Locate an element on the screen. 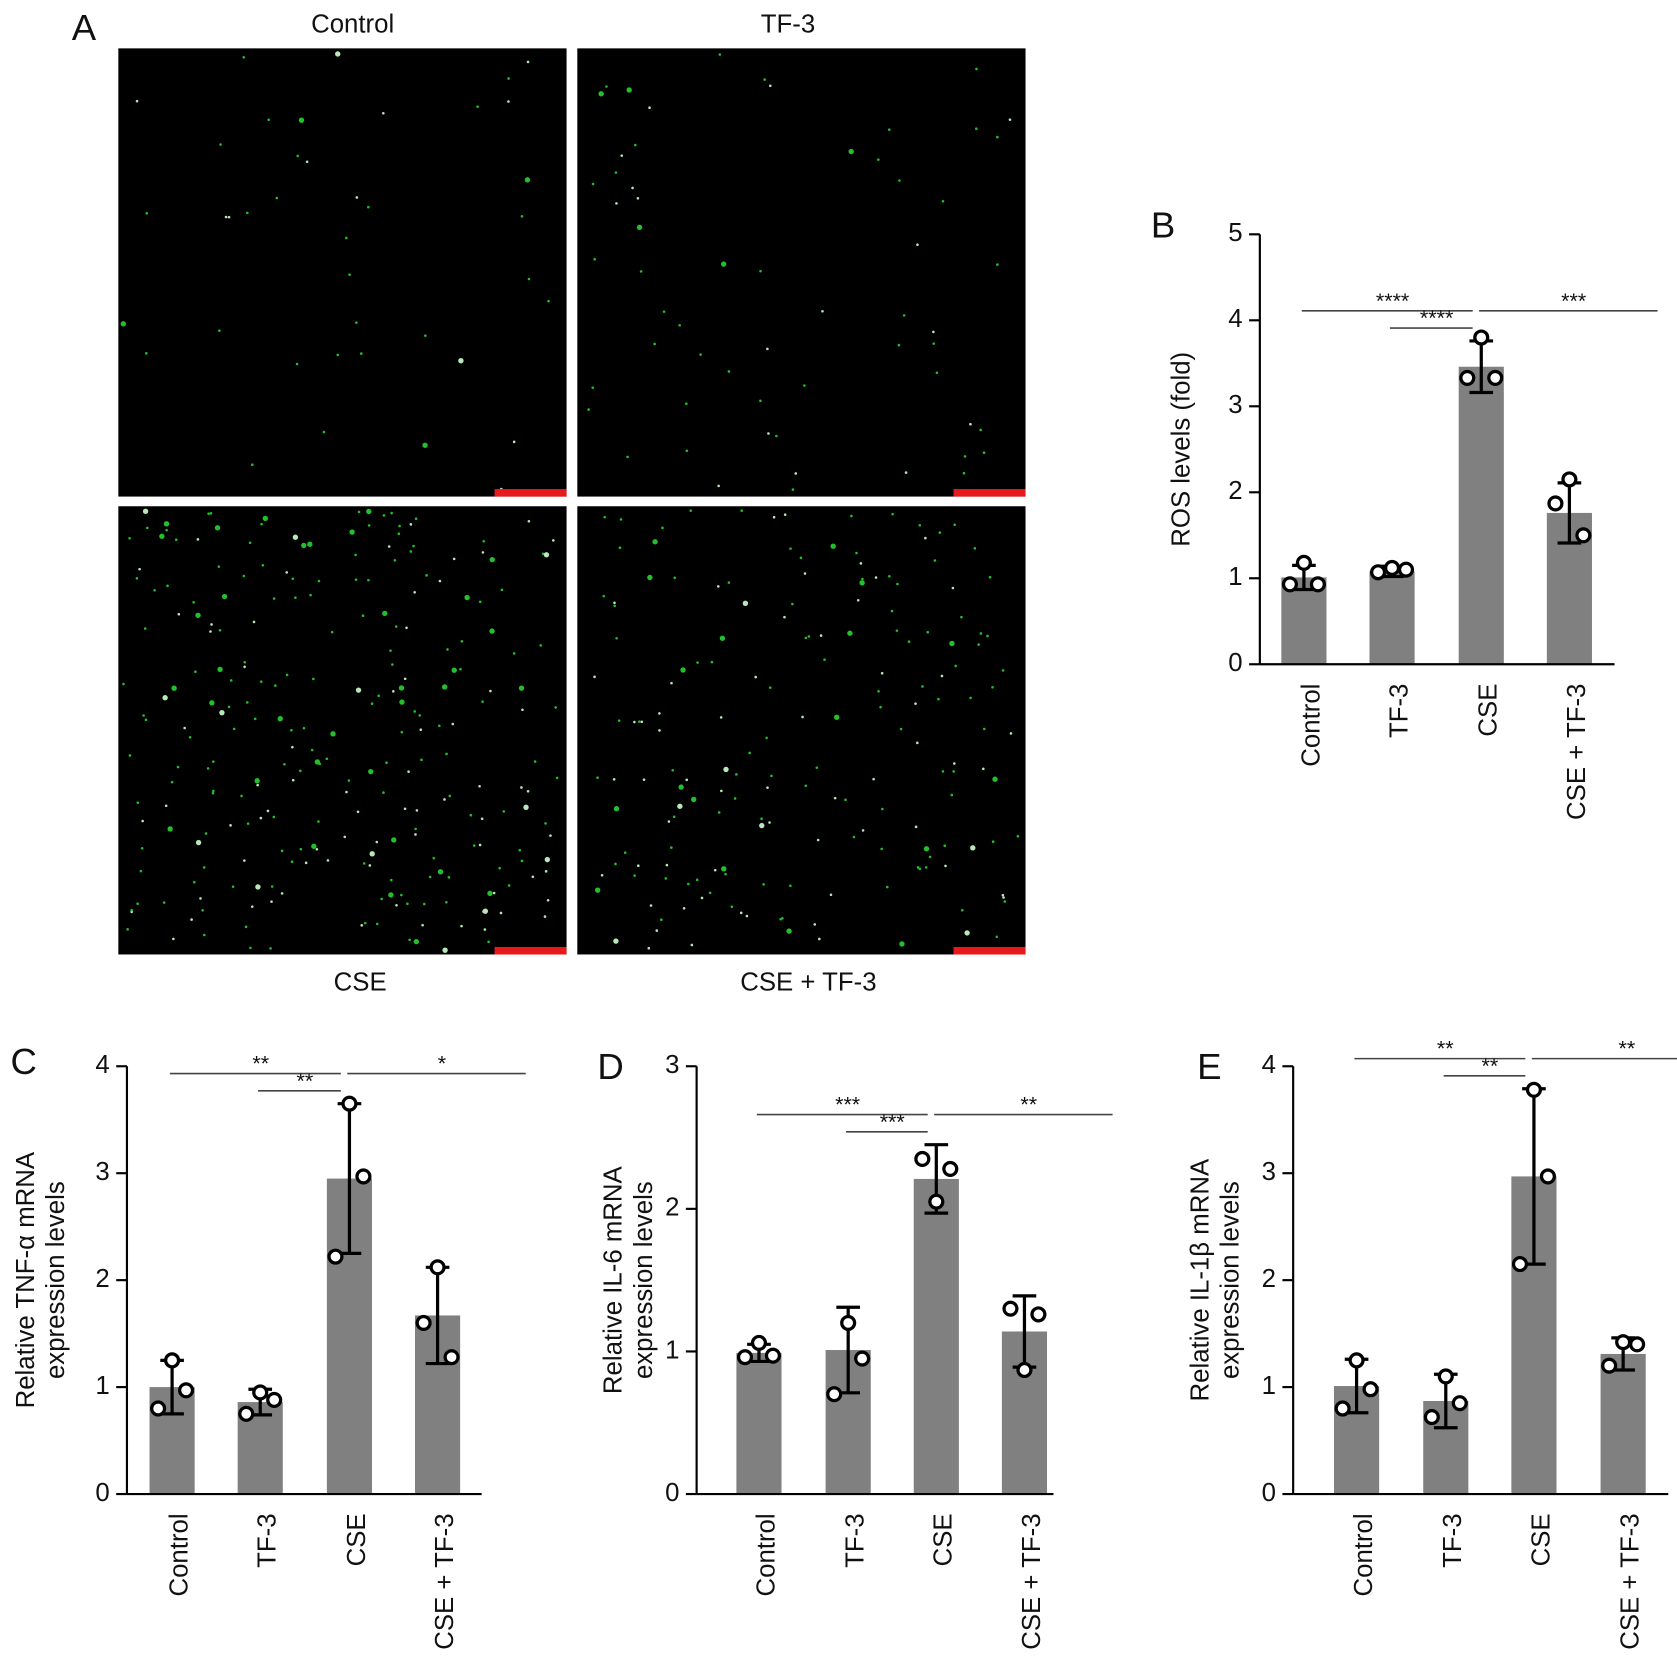 The width and height of the screenshot is (1677, 1680). x-tick-label: Control is located at coordinates (180, 1554).